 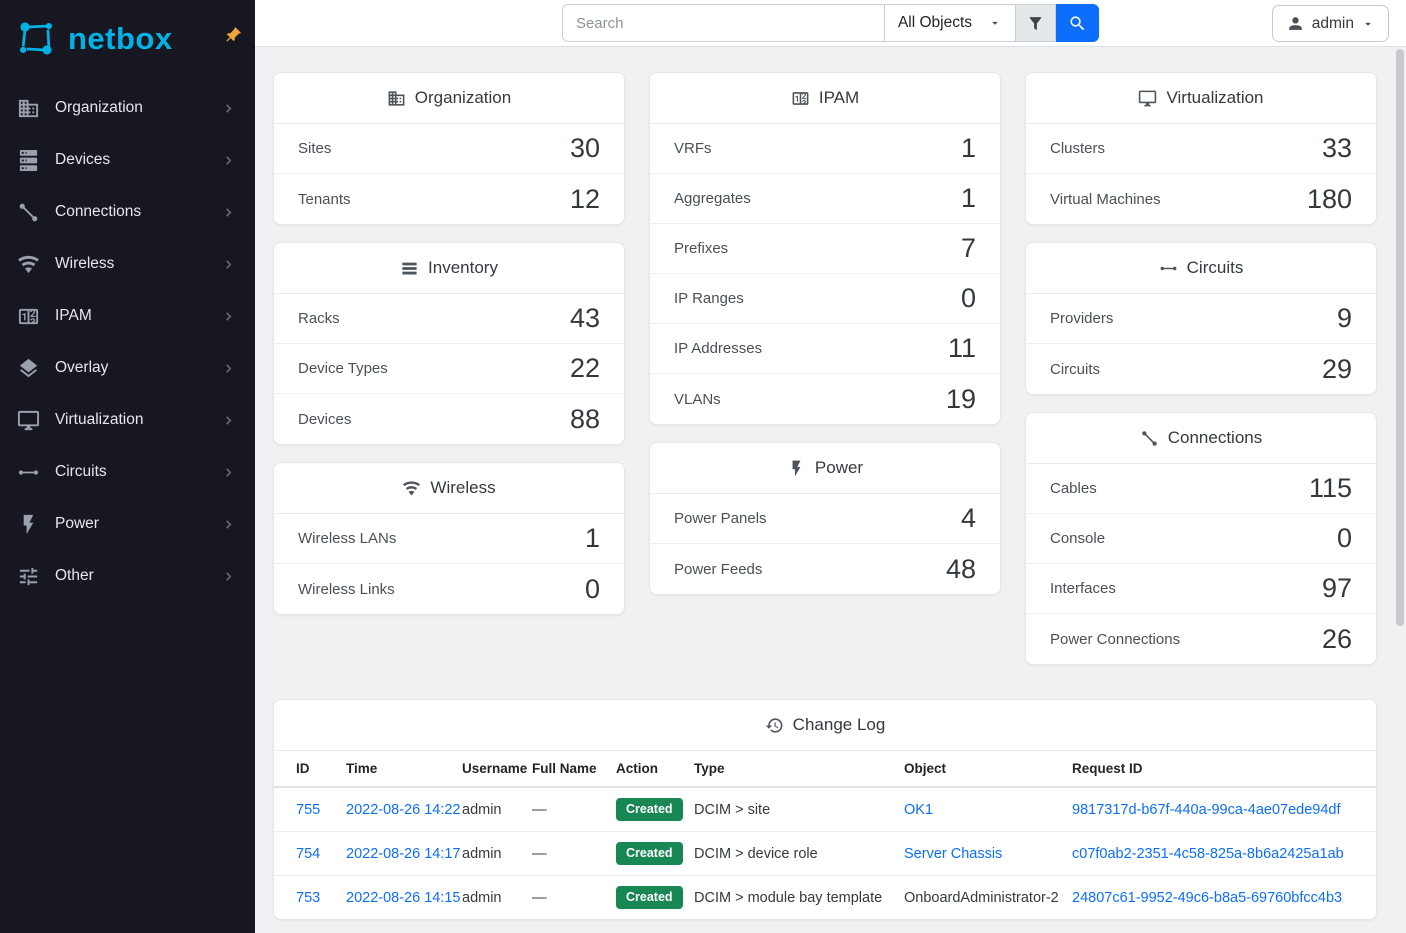 What do you see at coordinates (1206, 809) in the screenshot?
I see `change-request-id-link: 9817317d-b67f-440a-99ca-4ae07ede94df` at bounding box center [1206, 809].